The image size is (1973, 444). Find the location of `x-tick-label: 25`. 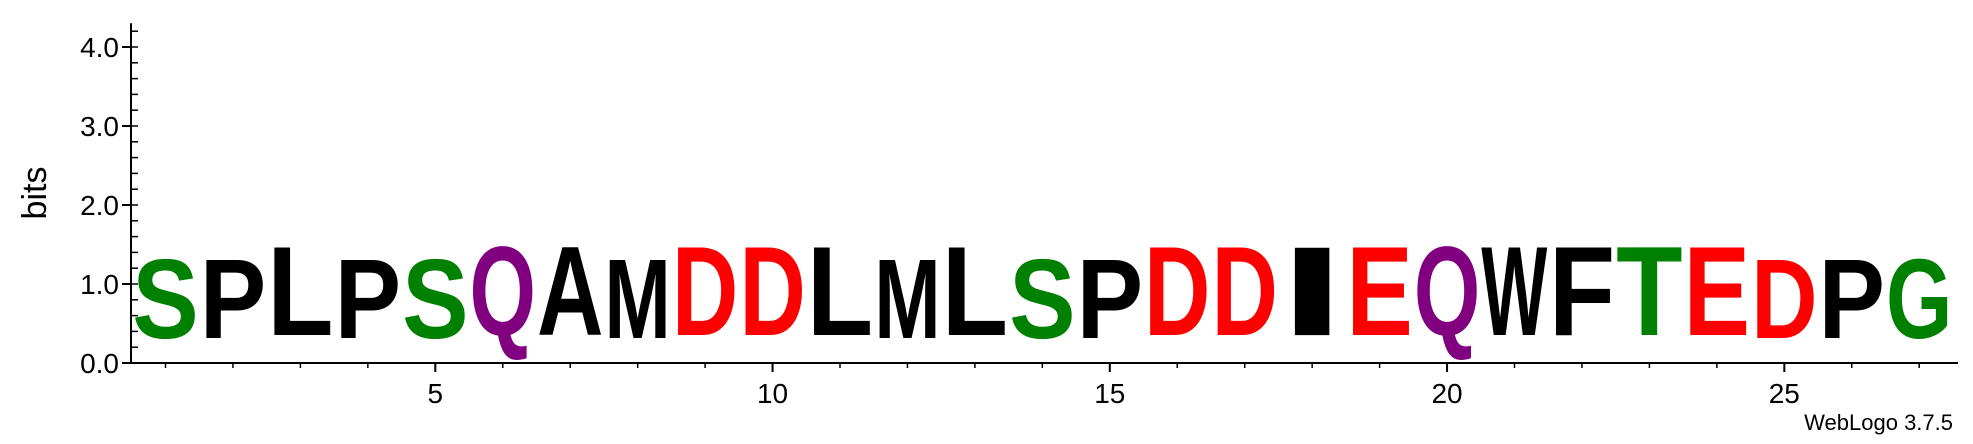

x-tick-label: 25 is located at coordinates (1784, 393).